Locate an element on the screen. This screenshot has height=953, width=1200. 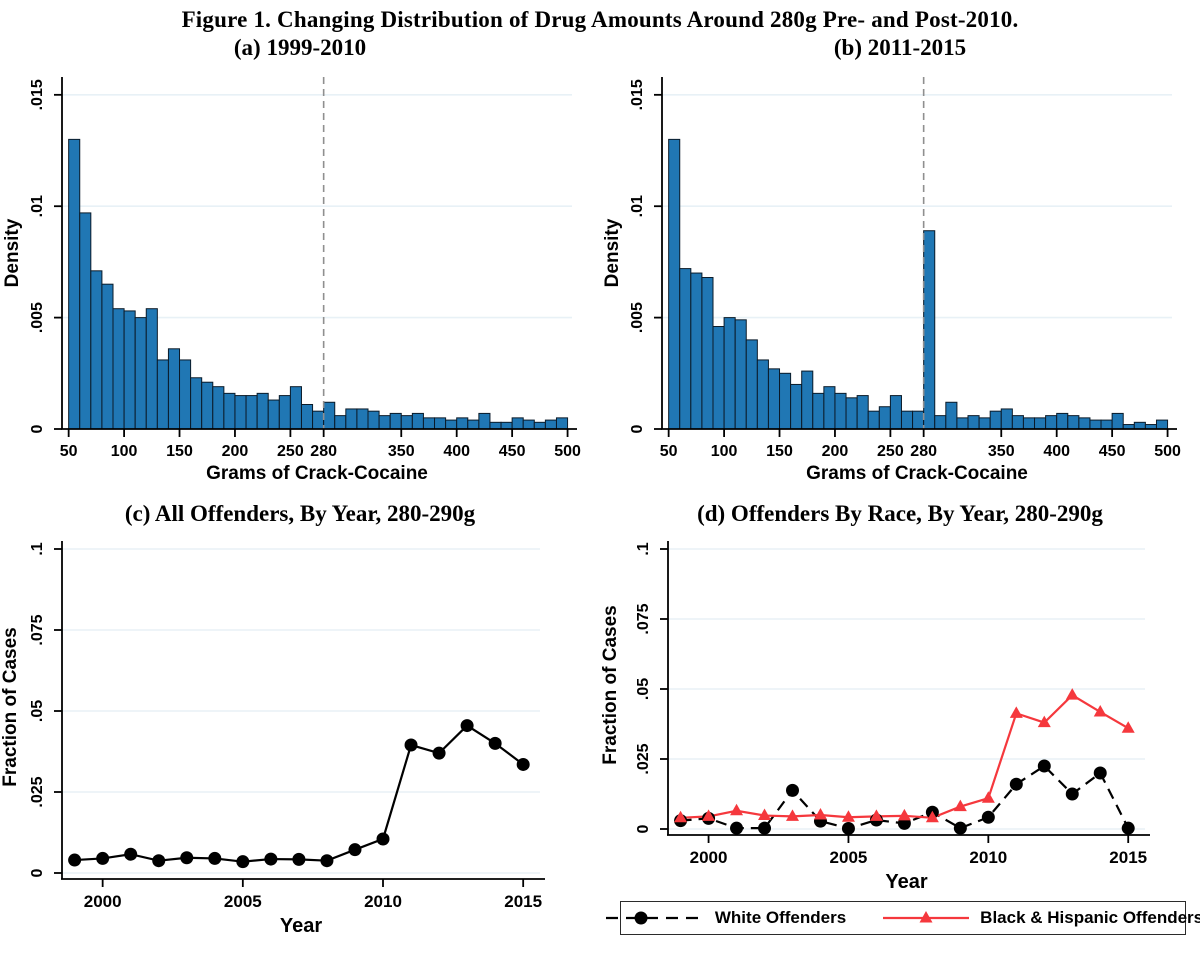
legend-label-black-hispanic-offenders: Black & Hispanic Offenders is located at coordinates (1090, 917).